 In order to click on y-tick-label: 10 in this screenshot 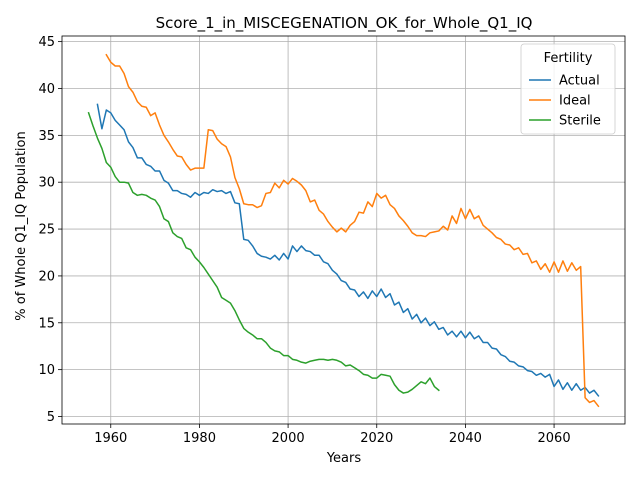, I will do `click(46, 370)`.